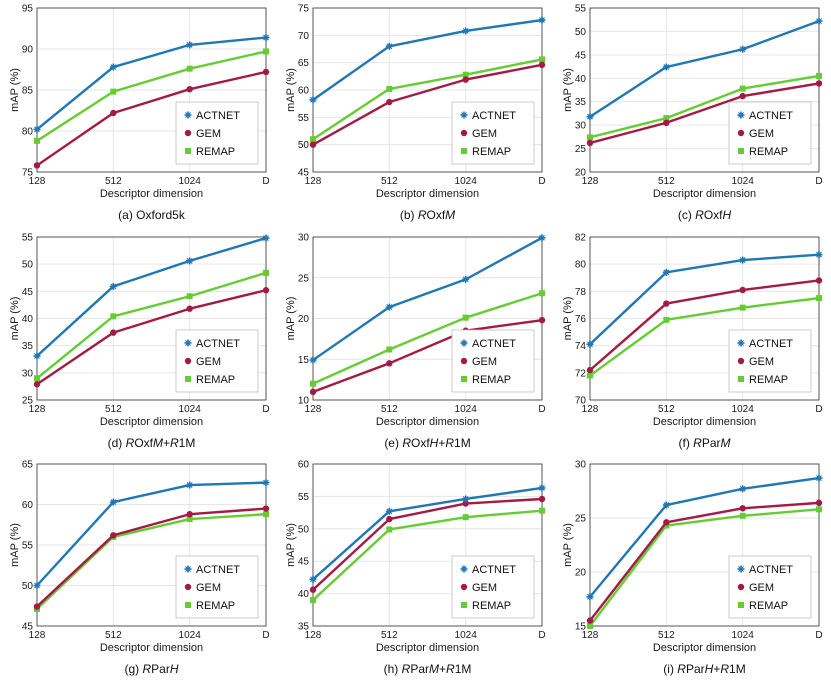 The height and width of the screenshot is (682, 831). Describe the element at coordinates (581, 573) in the screenshot. I see `y-tick-label: 20` at that location.